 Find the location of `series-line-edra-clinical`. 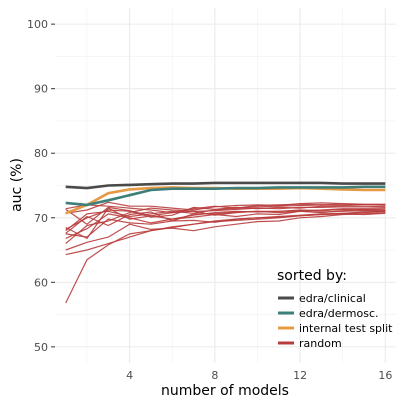

series-line-edra-clinical is located at coordinates (225, 185).